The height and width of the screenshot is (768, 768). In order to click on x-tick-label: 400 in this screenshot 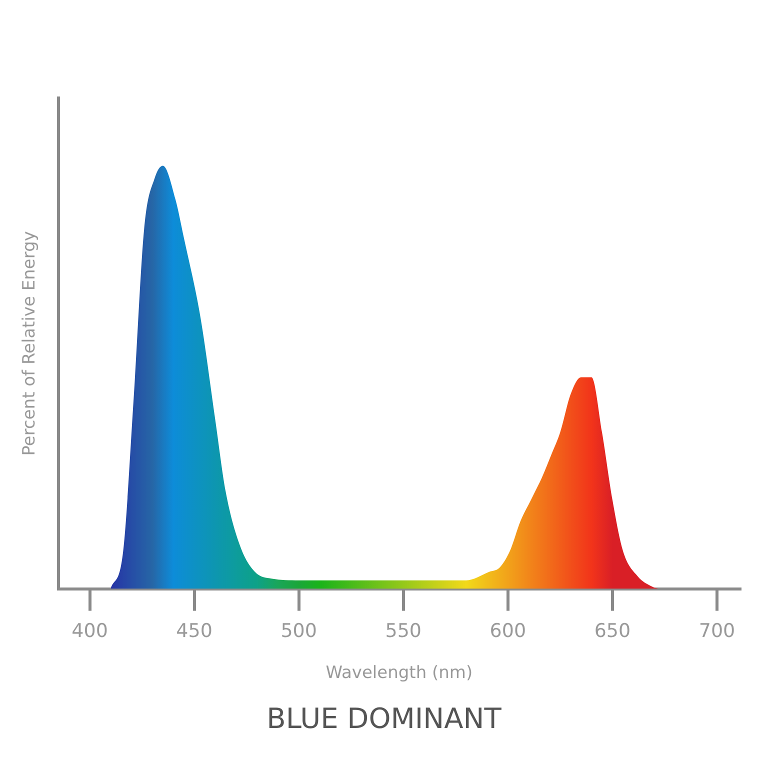, I will do `click(90, 631)`.